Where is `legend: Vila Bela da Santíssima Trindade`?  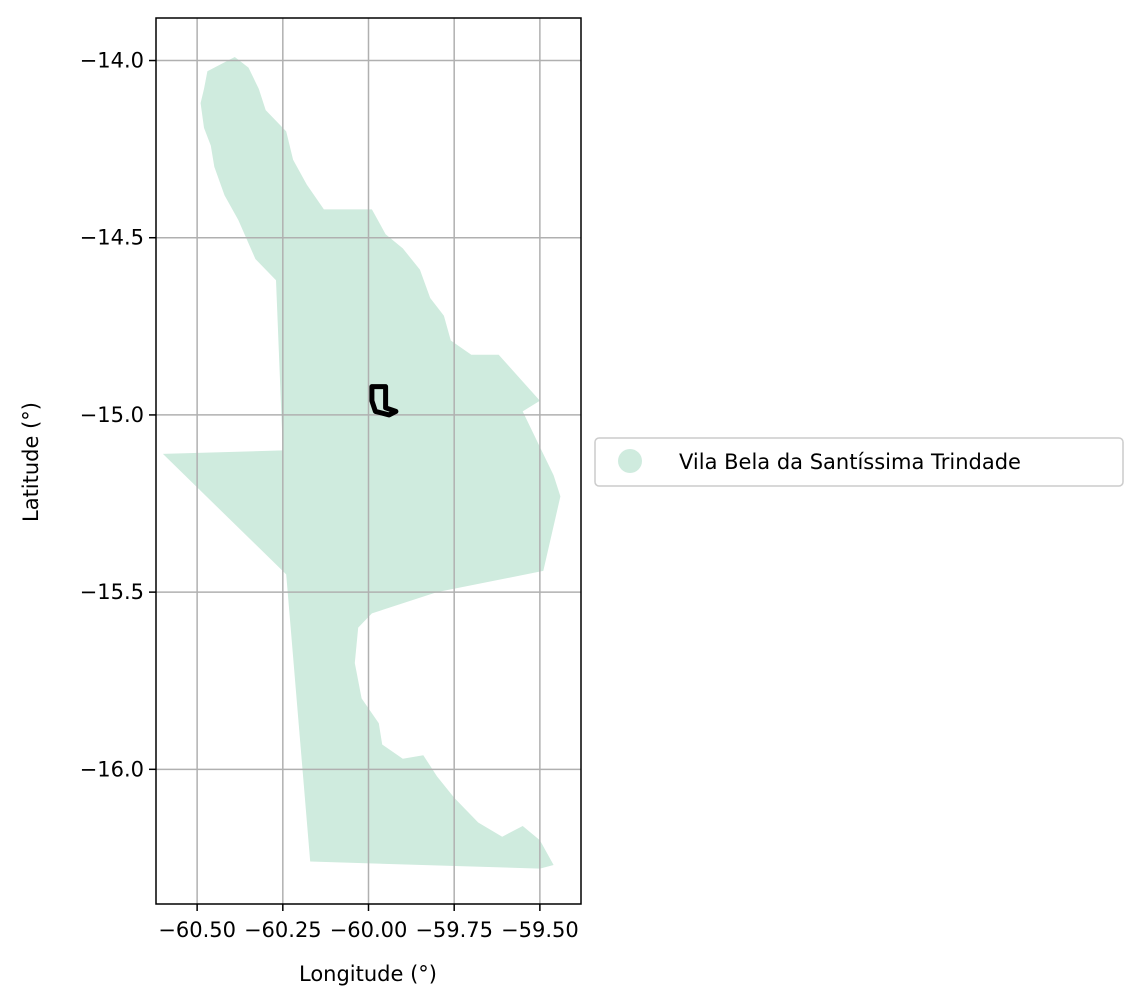
legend: Vila Bela da Santíssima Trindade is located at coordinates (859, 462).